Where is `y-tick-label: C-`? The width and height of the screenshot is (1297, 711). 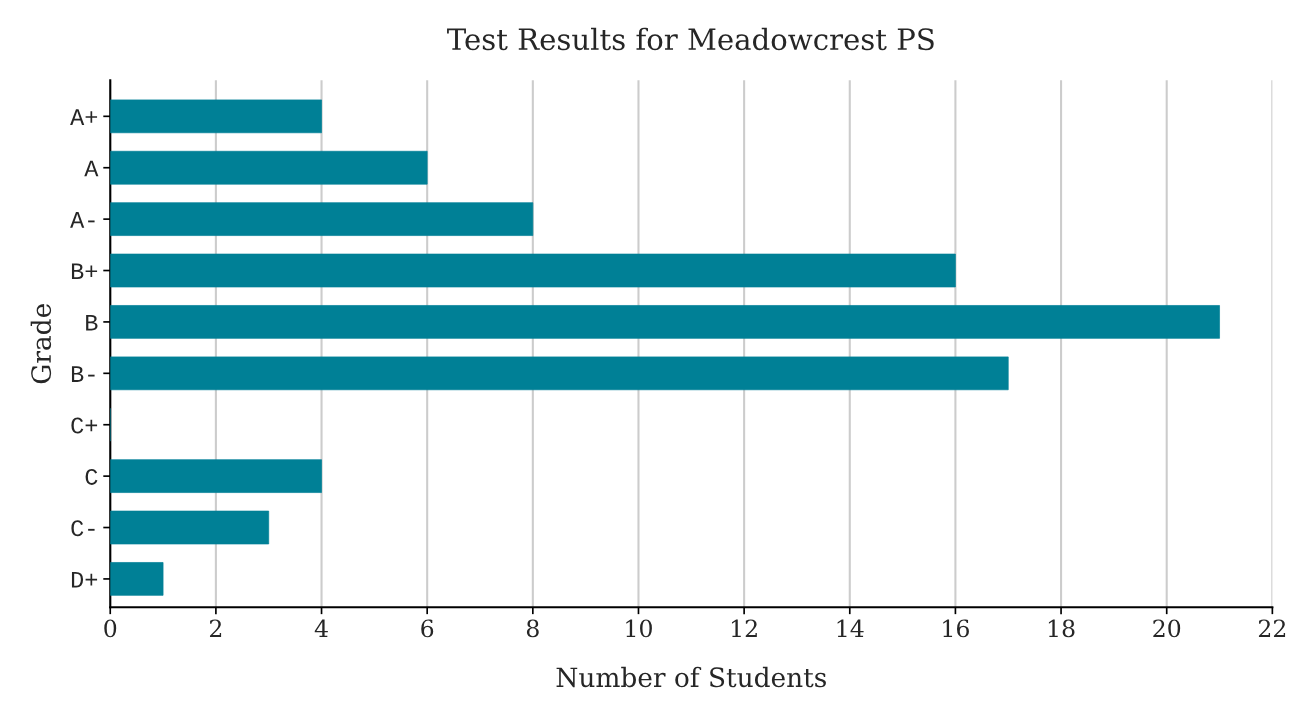 y-tick-label: C- is located at coordinates (83, 528).